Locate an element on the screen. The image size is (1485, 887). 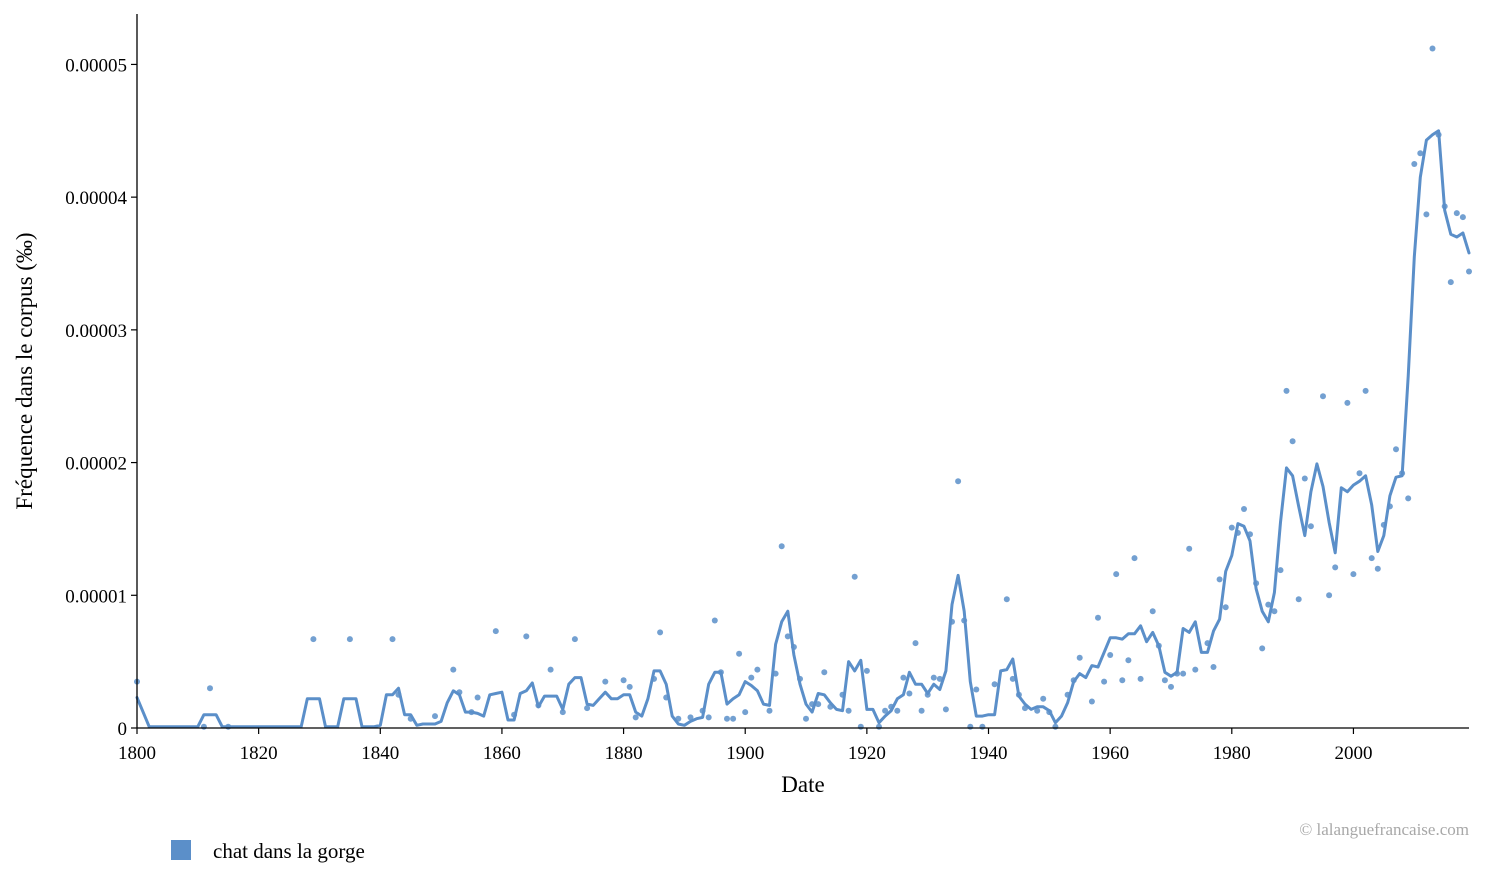
x-axis-title: Date is located at coordinates (802, 784).